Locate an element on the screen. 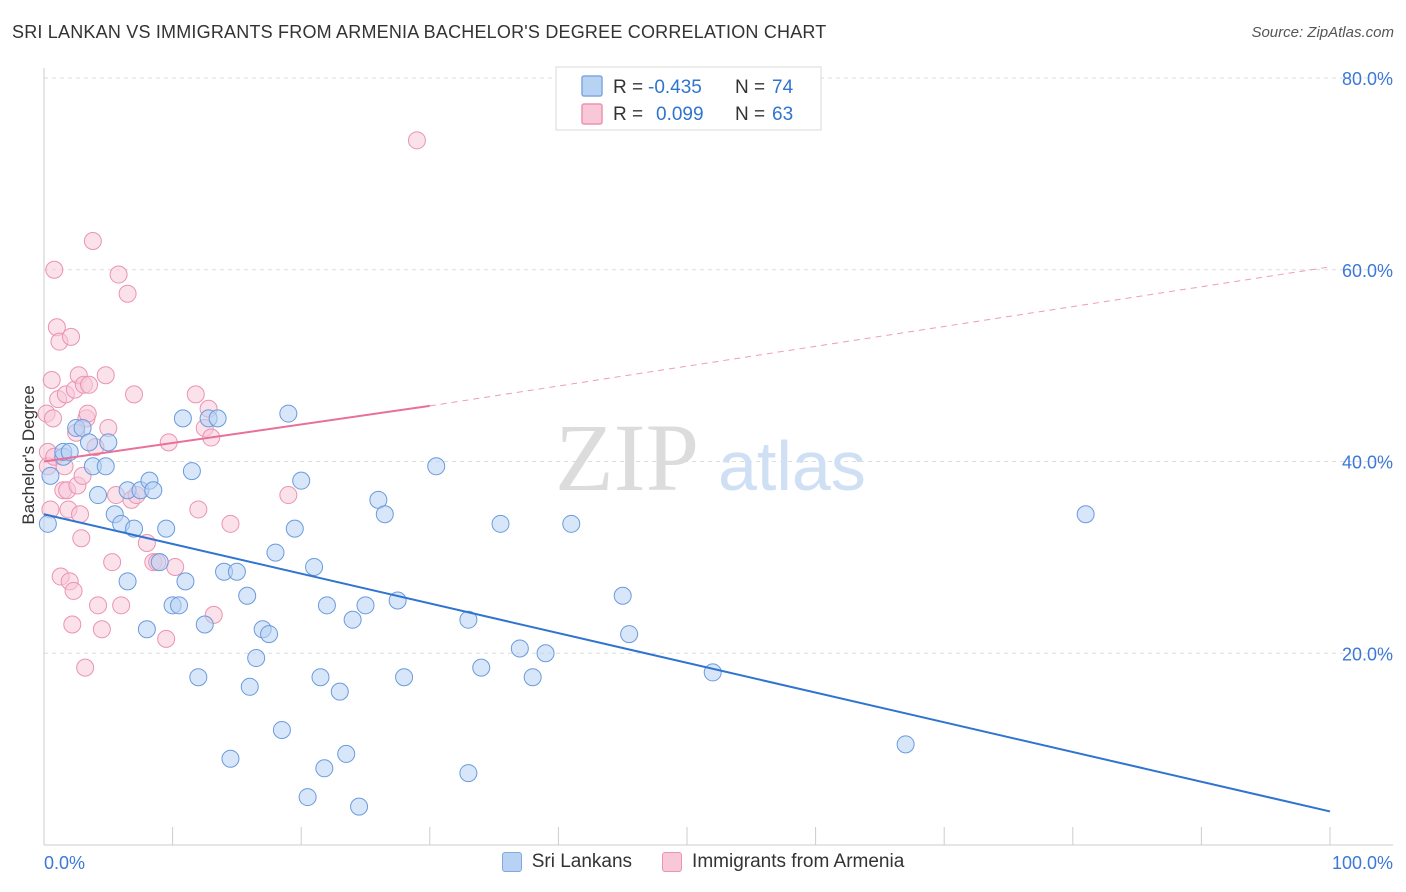  armenia-trend-extension is located at coordinates (880, 336).